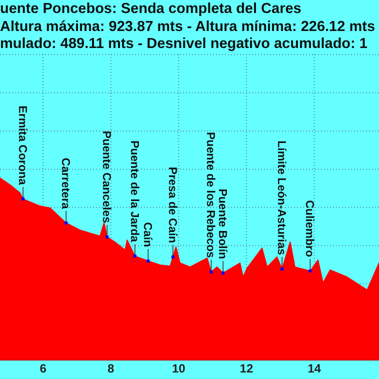  I want to click on annotation: Ermita Corona, so click(22, 146).